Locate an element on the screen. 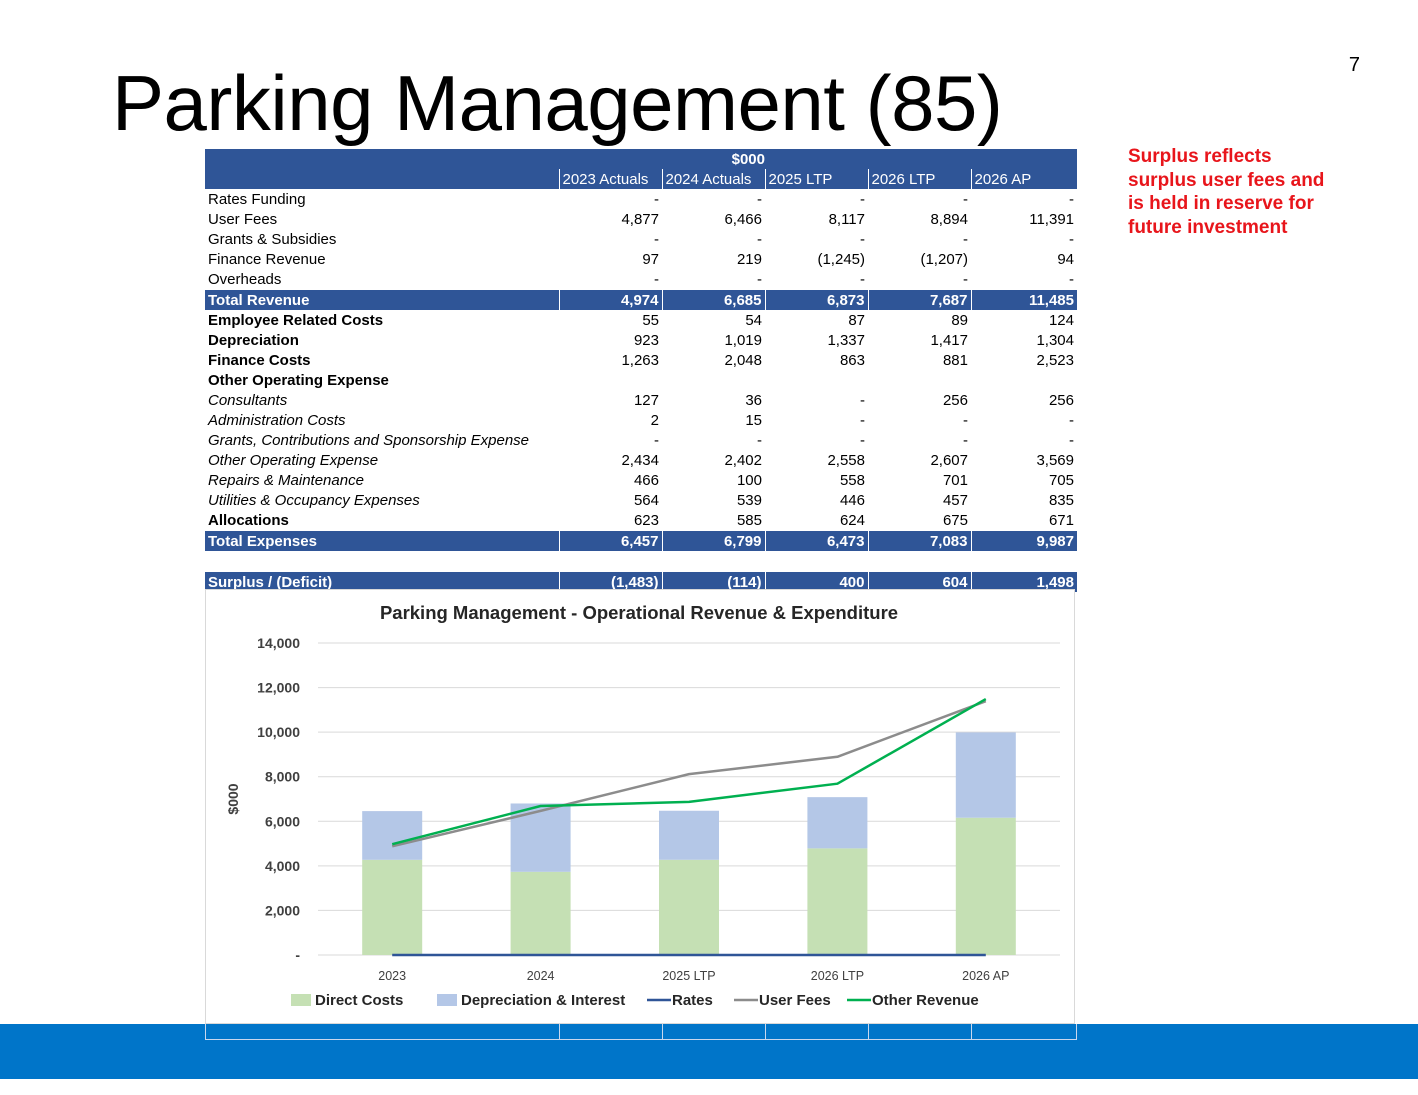  row-label: Utilities & Occupancy Expenses is located at coordinates (314, 500).